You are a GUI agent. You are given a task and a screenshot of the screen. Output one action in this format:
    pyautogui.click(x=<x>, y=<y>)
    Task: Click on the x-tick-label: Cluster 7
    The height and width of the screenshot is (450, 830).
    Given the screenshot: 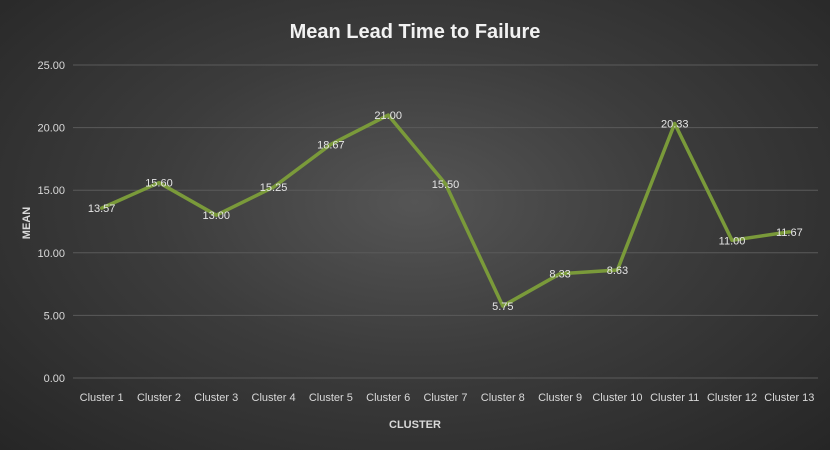 What is the action you would take?
    pyautogui.click(x=445, y=398)
    